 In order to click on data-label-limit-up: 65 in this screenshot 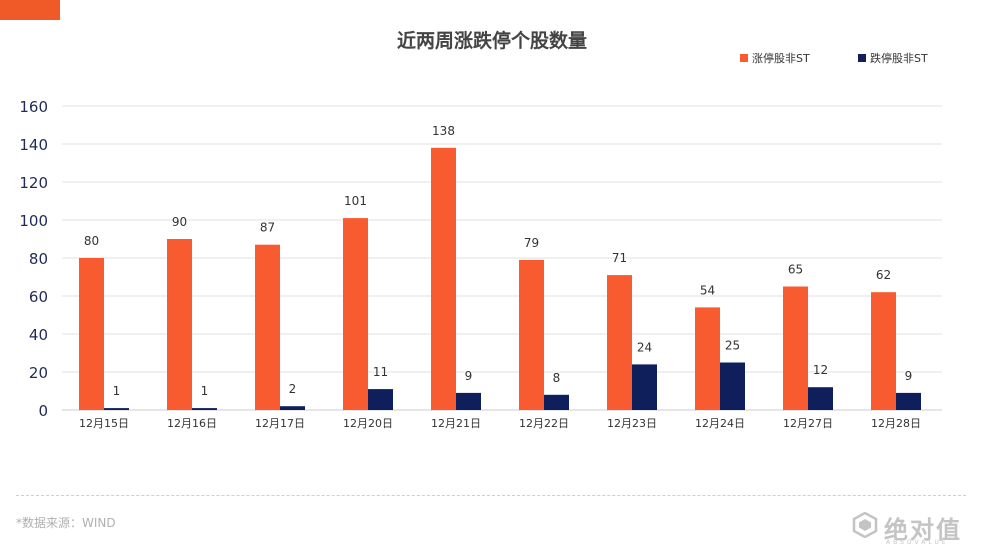, I will do `click(795, 270)`.